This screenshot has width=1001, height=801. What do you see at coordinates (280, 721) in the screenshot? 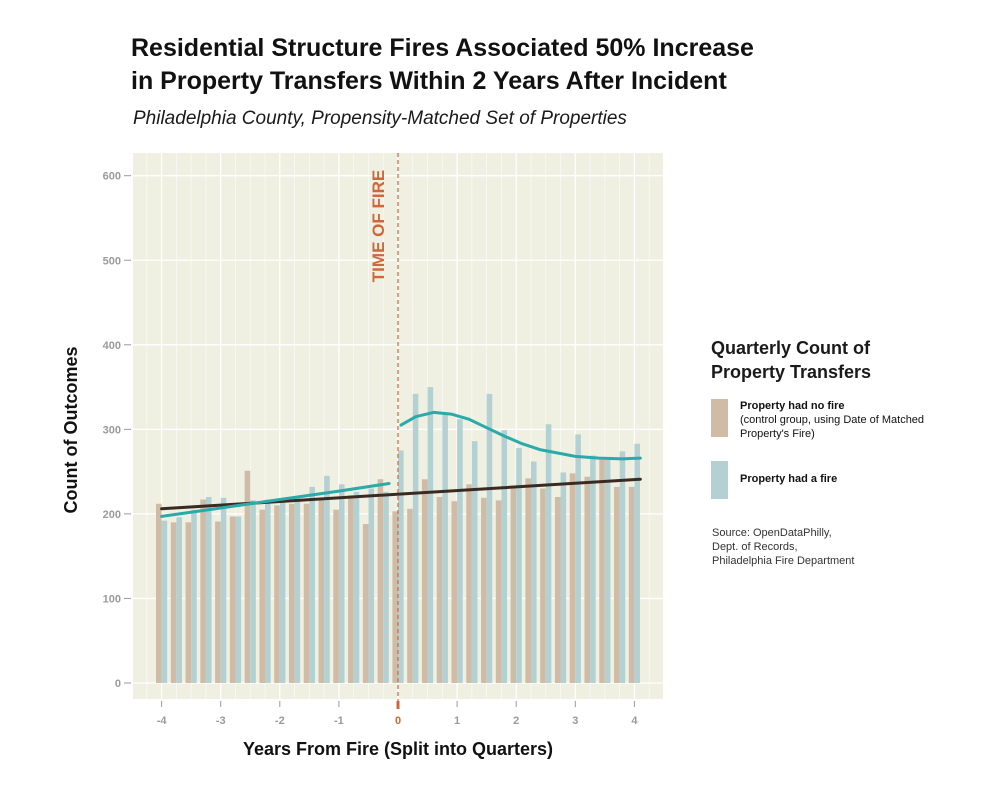
I see `x-tick-label: -2` at bounding box center [280, 721].